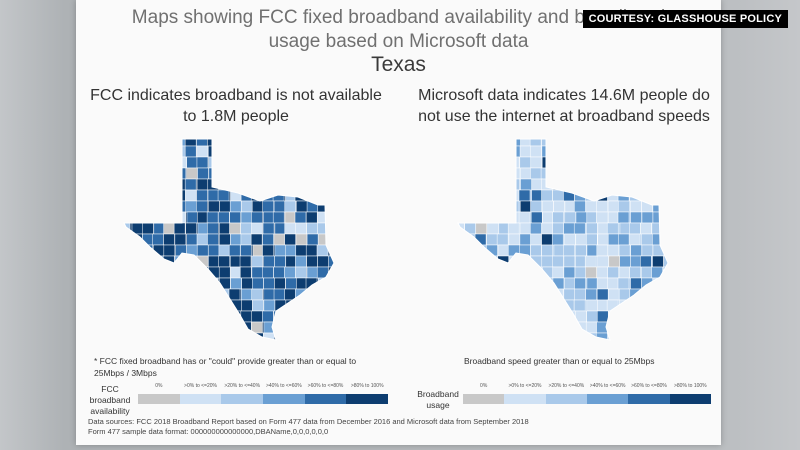  What do you see at coordinates (566, 399) in the screenshot?
I see `usage-legend-swatch` at bounding box center [566, 399].